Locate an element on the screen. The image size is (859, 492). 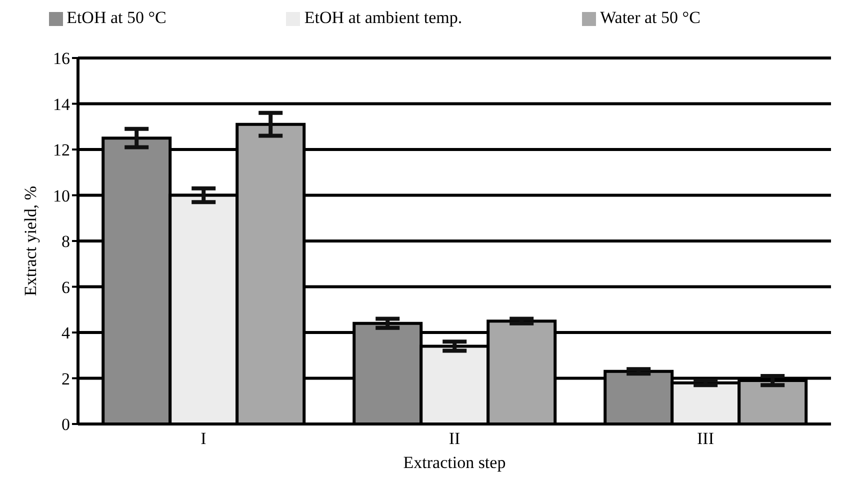
y-tick-label: 6 is located at coordinates (66, 287).